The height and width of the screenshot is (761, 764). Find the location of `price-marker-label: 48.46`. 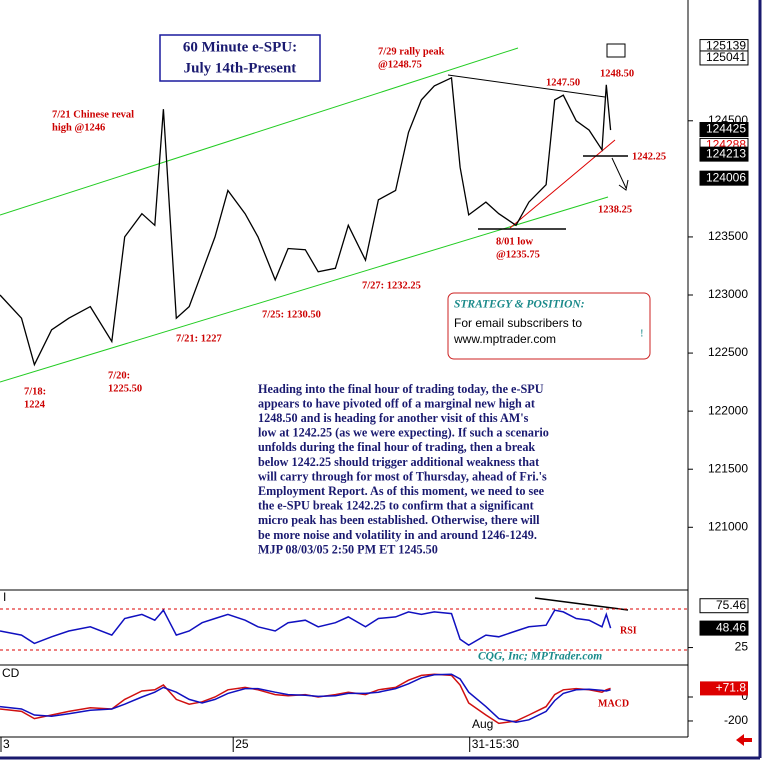

price-marker-label: 48.46 is located at coordinates (731, 627).